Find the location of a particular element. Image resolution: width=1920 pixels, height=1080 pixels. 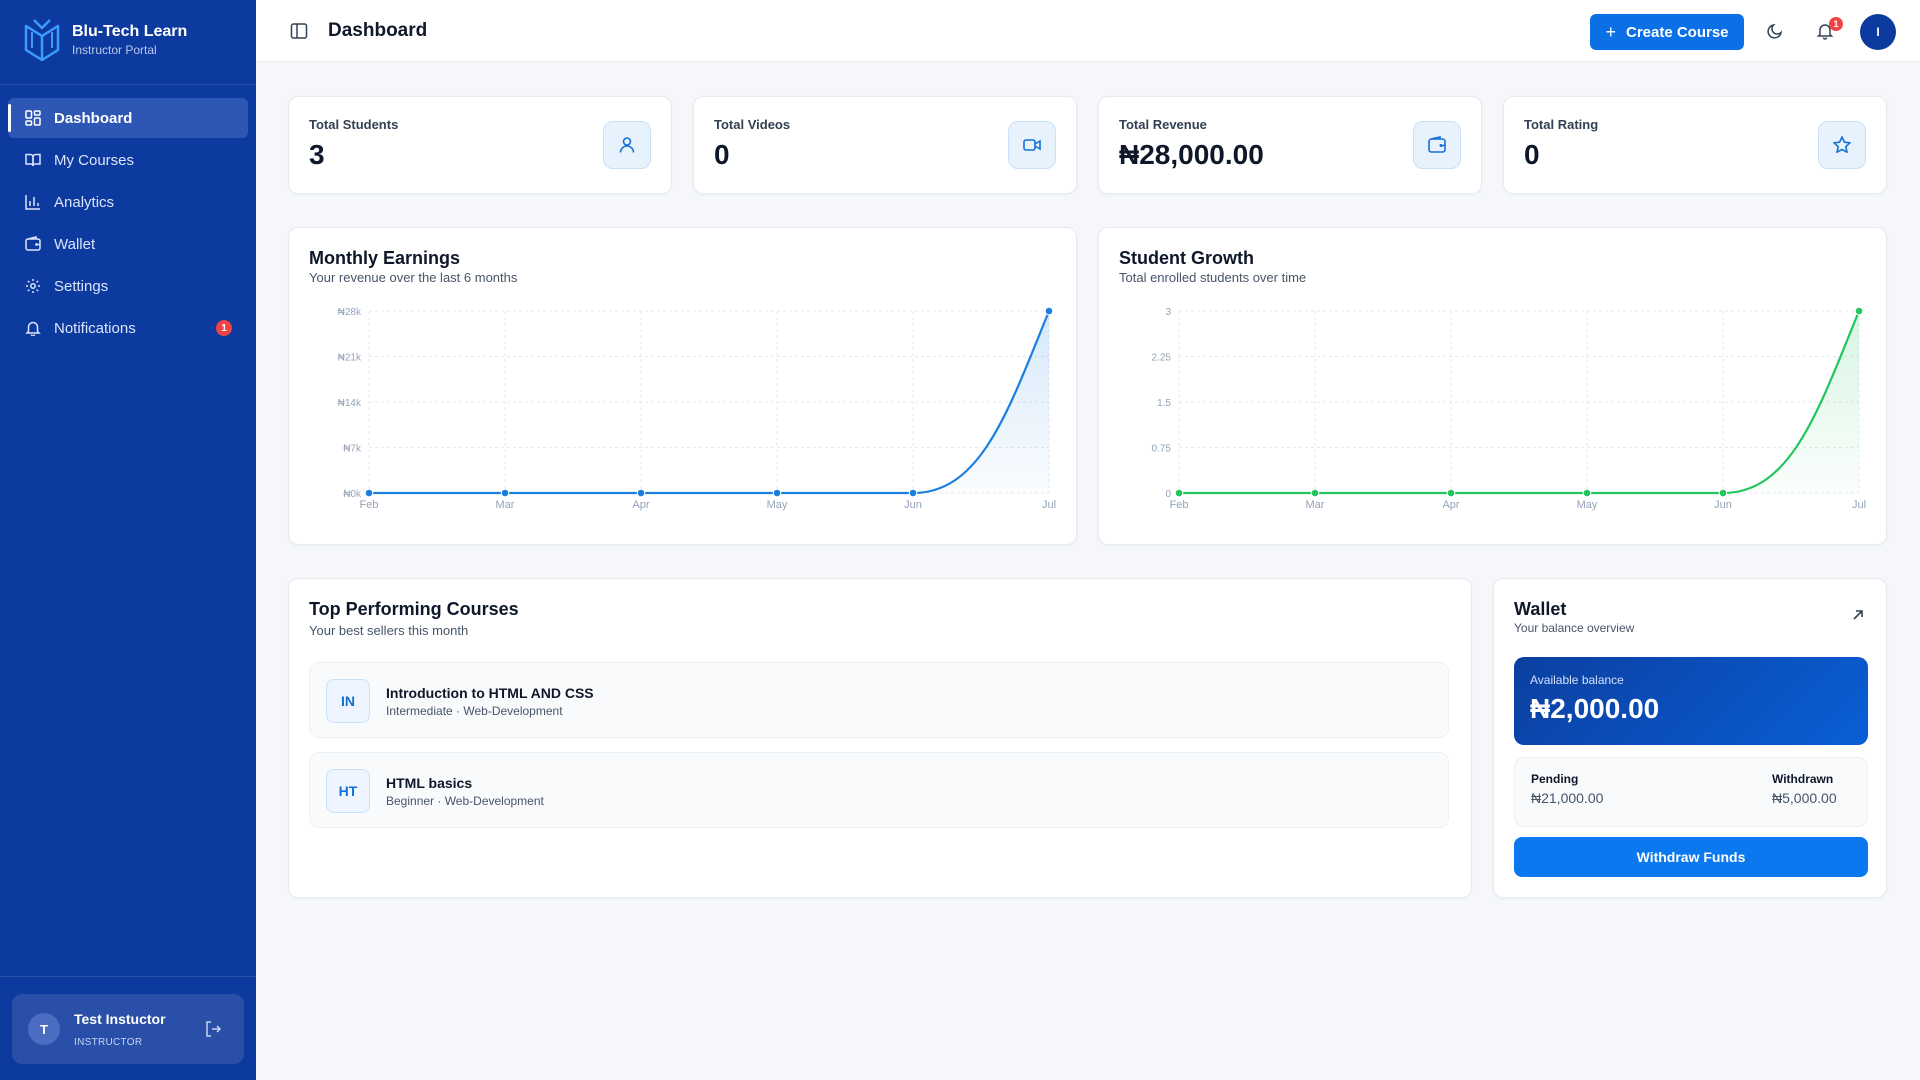

stat-value: ₦28,000.00 is located at coordinates (1191, 154).